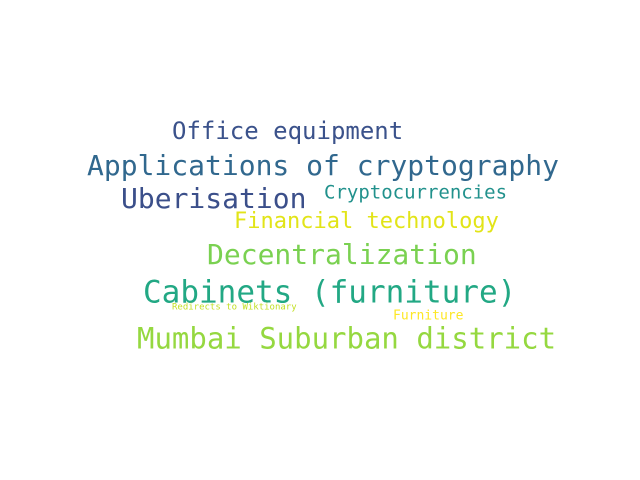 Image resolution: width=640 pixels, height=480 pixels. Describe the element at coordinates (214, 198) in the screenshot. I see `word-uberisation: Uberisation` at that location.